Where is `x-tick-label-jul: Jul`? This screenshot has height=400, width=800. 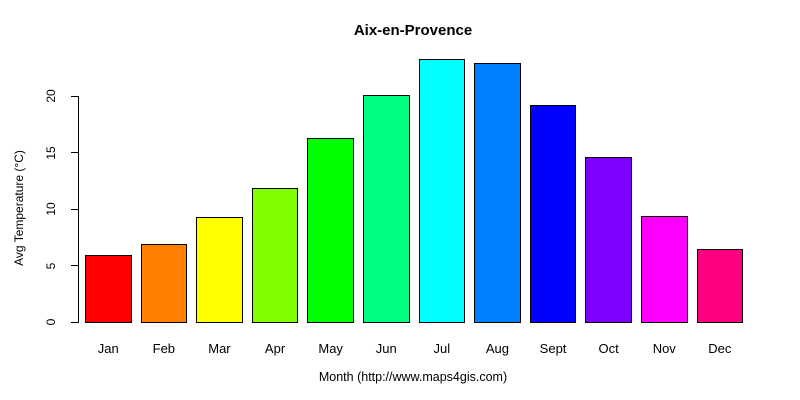 x-tick-label-jul: Jul is located at coordinates (442, 348).